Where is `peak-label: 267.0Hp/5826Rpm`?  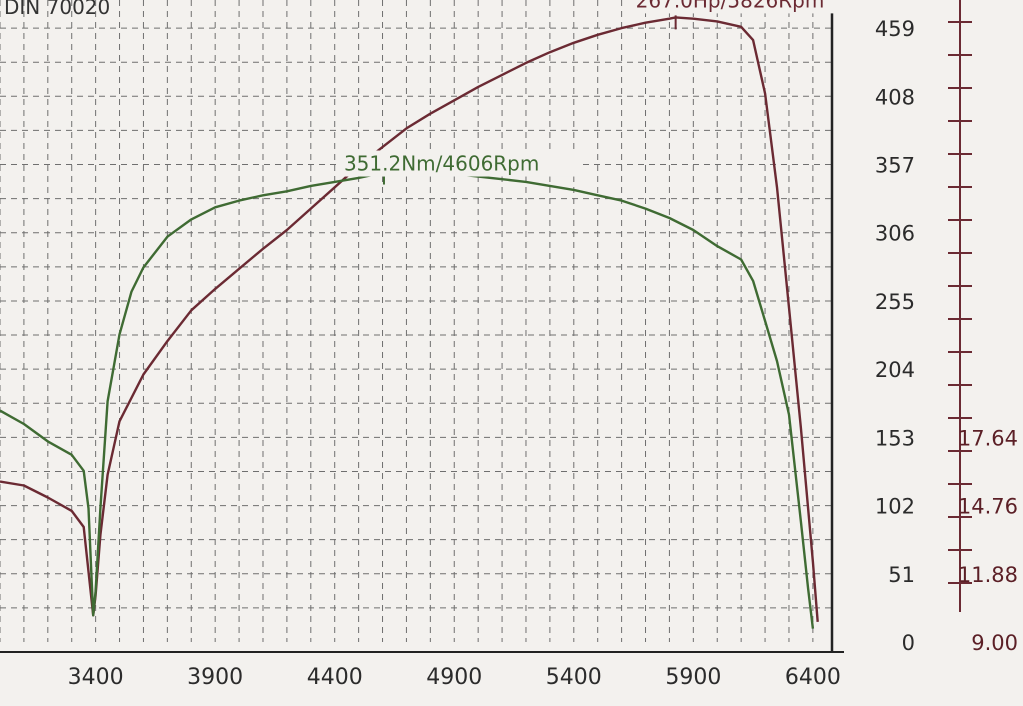 peak-label: 267.0Hp/5826Rpm is located at coordinates (730, 6).